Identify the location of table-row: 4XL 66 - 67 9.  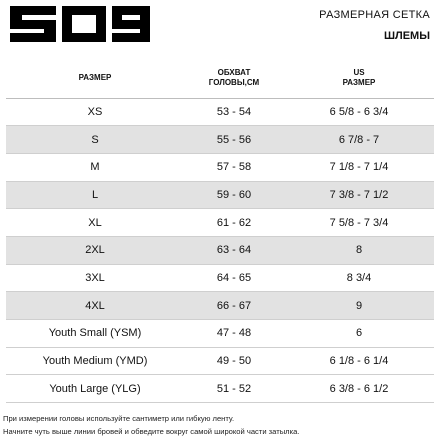
(220, 305).